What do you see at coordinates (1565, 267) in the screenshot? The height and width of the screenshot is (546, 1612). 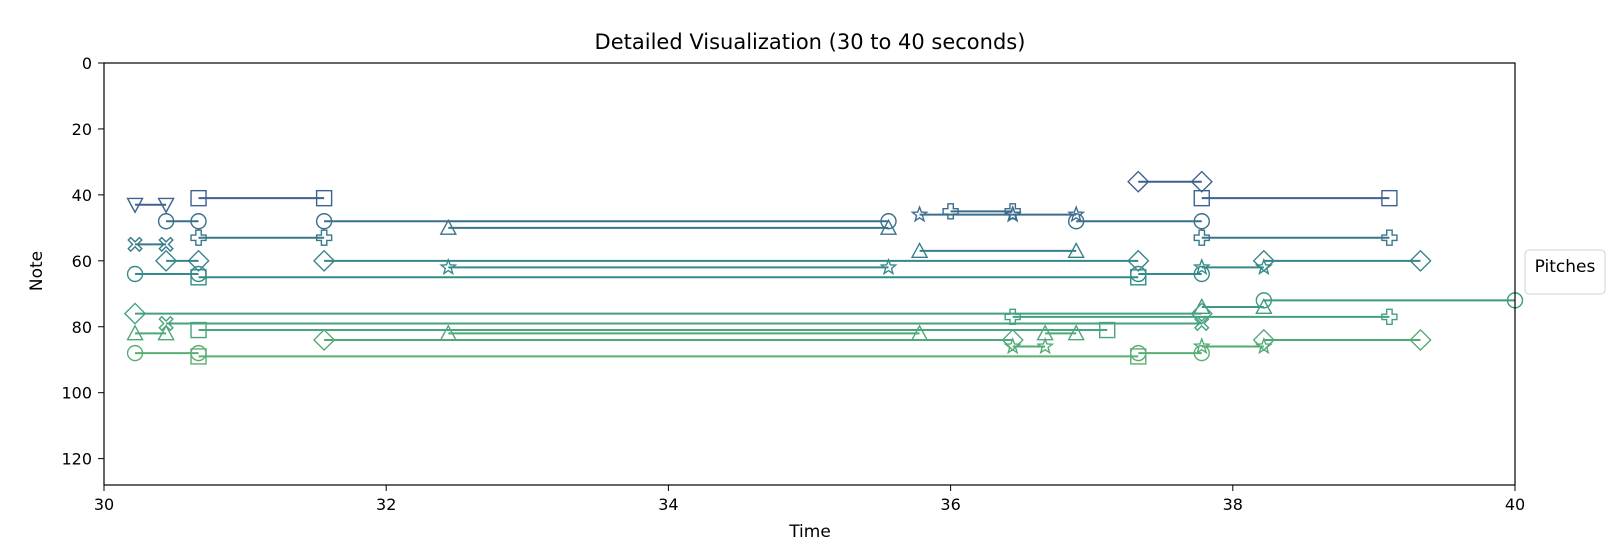 I see `legend-title: Pitches` at bounding box center [1565, 267].